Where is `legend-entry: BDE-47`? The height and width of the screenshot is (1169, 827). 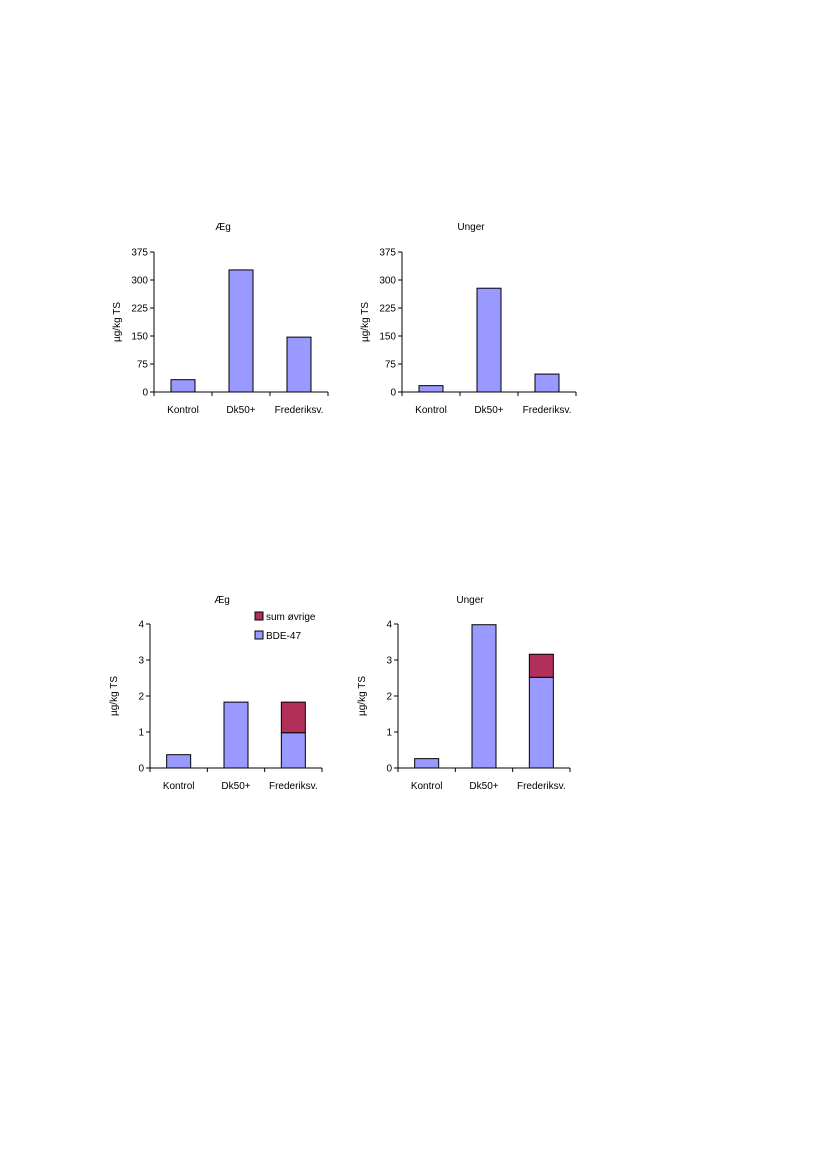 legend-entry: BDE-47 is located at coordinates (283, 636).